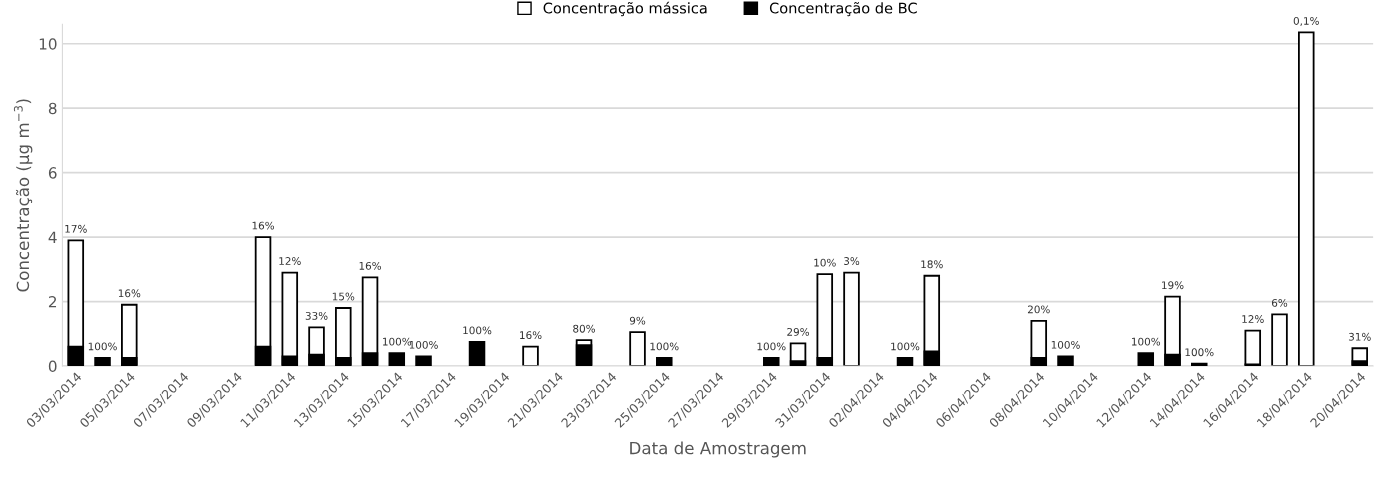 The height and width of the screenshot is (488, 1387). Describe the element at coordinates (343, 296) in the screenshot. I see `annotation: 15%` at that location.